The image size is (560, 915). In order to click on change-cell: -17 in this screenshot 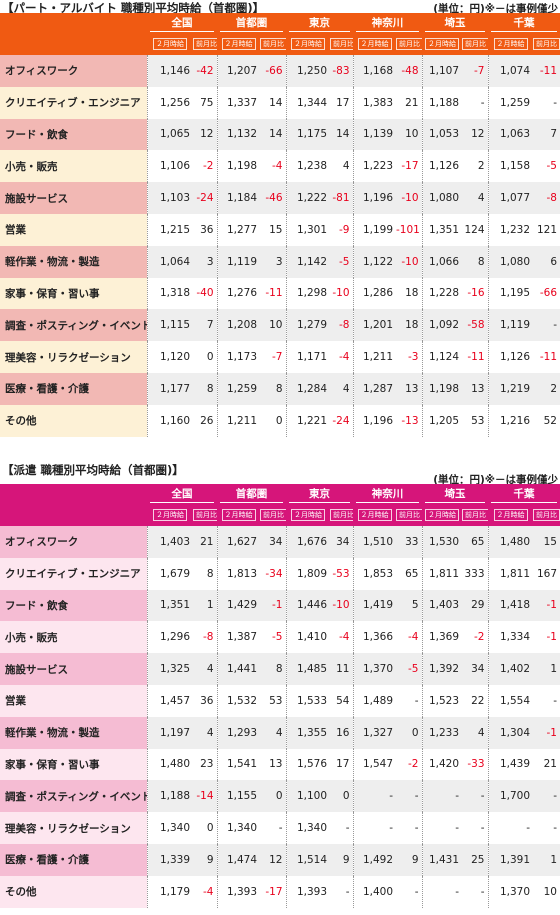, I will do `click(273, 891)`.